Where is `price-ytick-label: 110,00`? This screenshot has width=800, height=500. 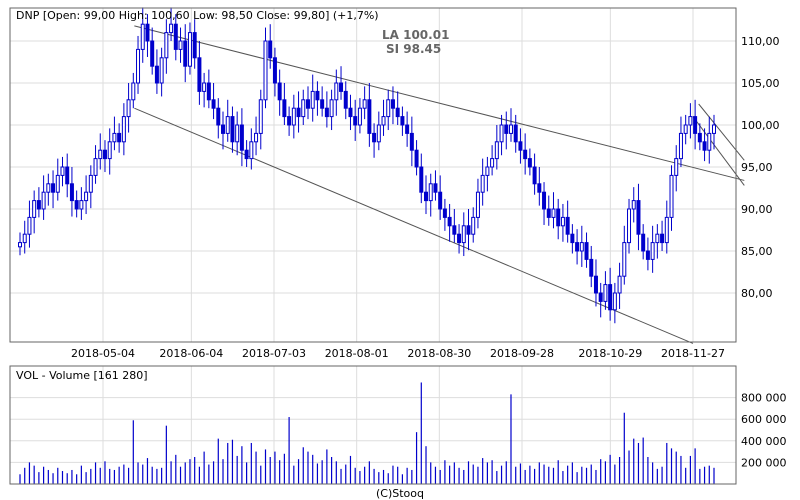 price-ytick-label: 110,00 is located at coordinates (760, 41).